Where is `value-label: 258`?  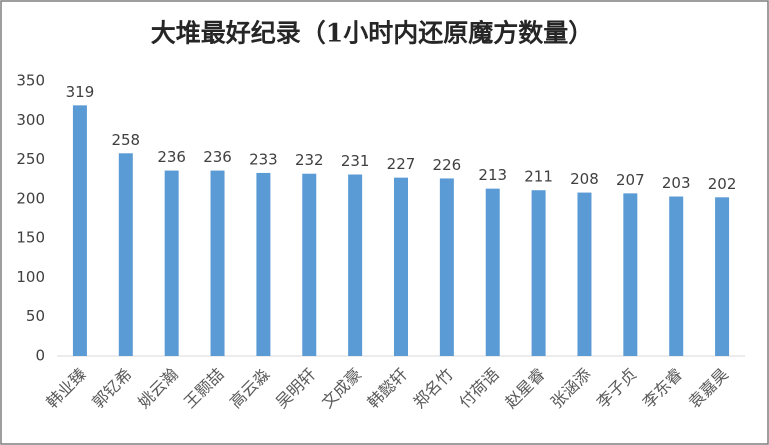 value-label: 258 is located at coordinates (125, 140).